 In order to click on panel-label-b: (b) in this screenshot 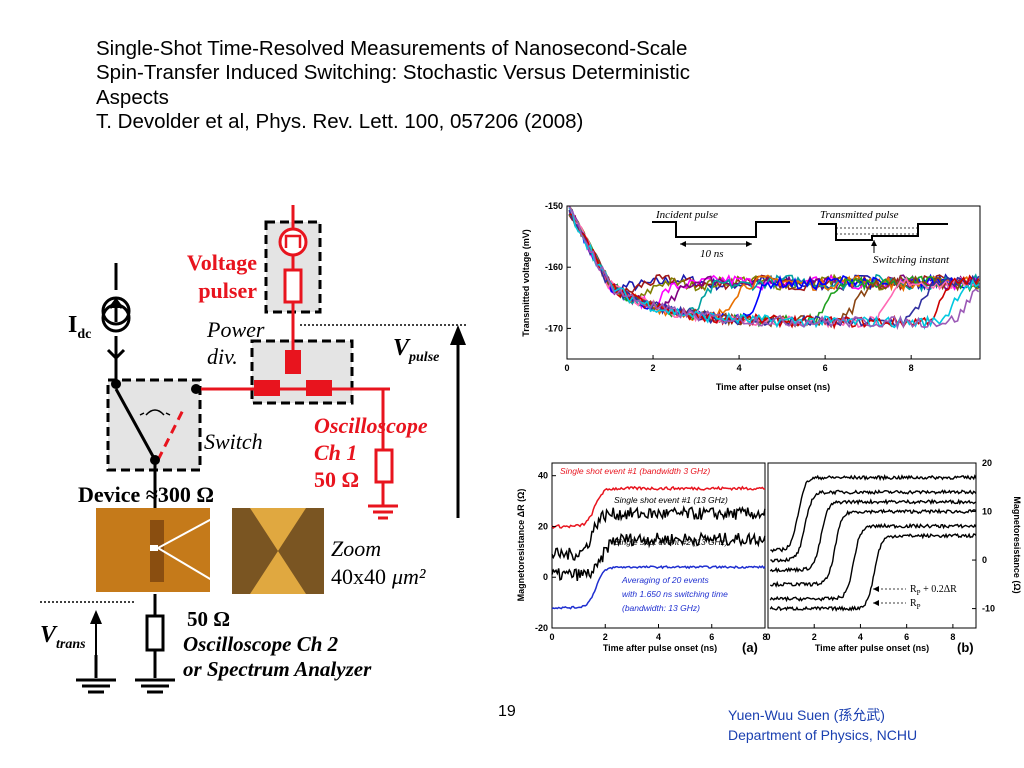, I will do `click(965, 647)`.